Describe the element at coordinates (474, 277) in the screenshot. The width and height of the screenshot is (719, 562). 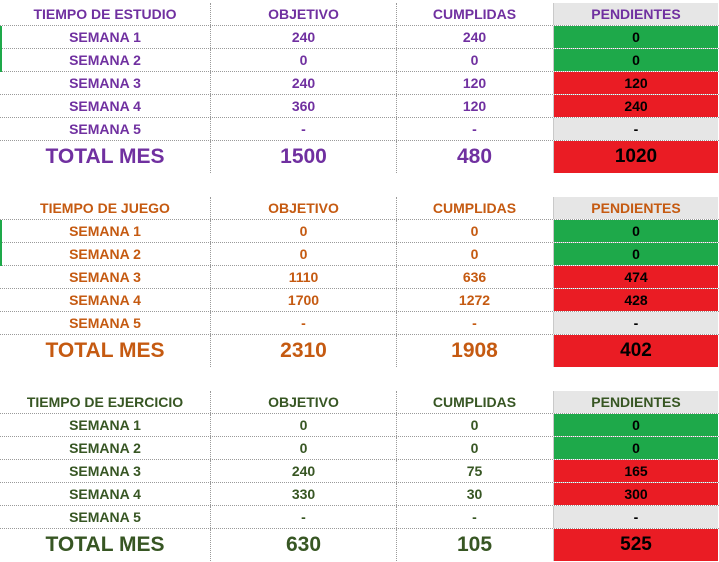
I see `cumplidas-cell: 636` at that location.